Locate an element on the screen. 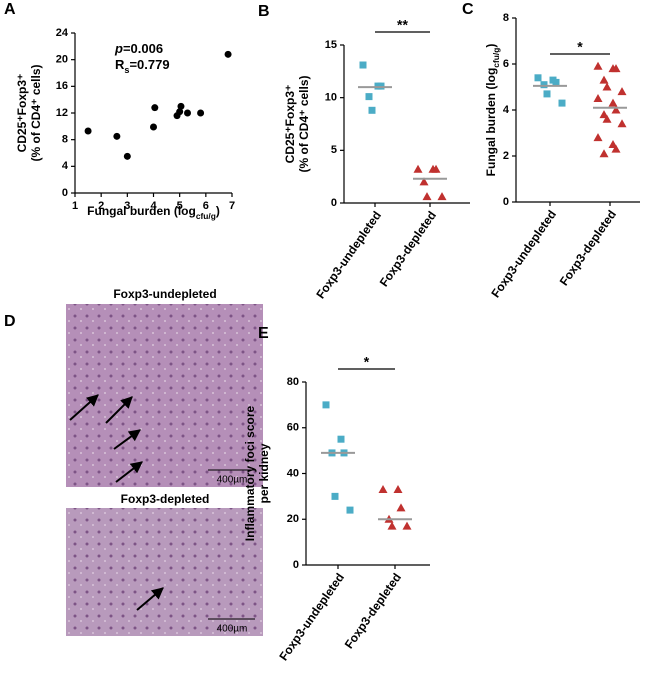 The height and width of the screenshot is (678, 666). x-tick-label: 5 is located at coordinates (180, 206).